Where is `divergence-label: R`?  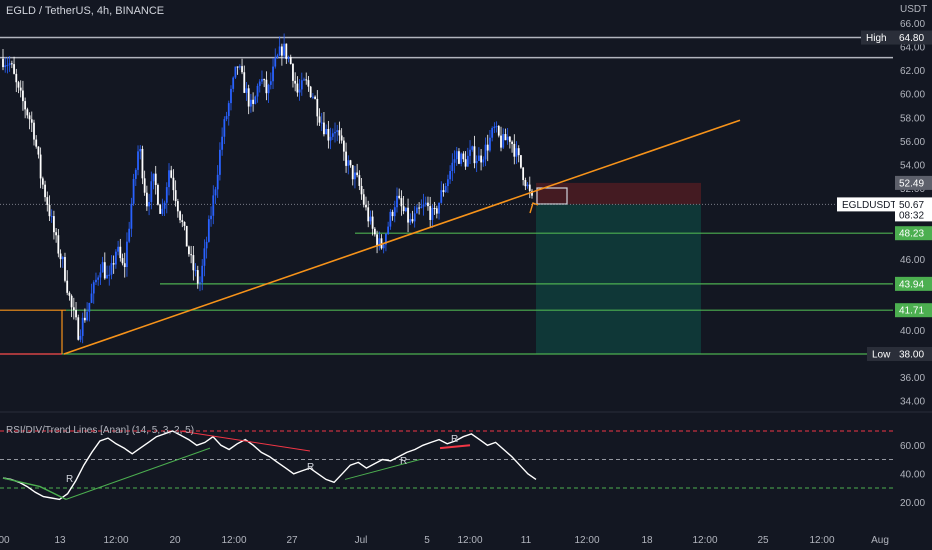 divergence-label: R is located at coordinates (403, 461).